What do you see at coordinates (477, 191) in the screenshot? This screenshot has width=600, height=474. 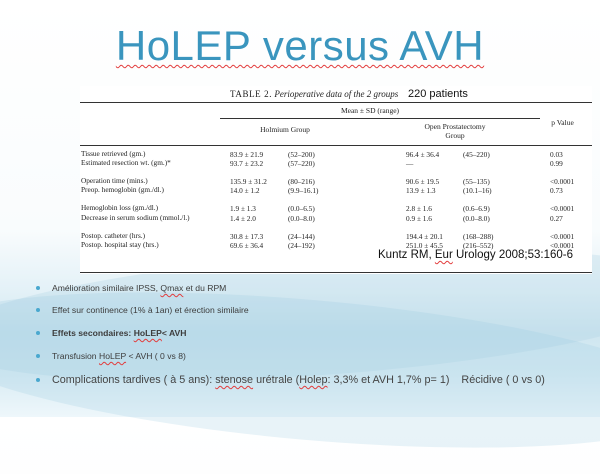 I see `open-range: (10.1–16)` at bounding box center [477, 191].